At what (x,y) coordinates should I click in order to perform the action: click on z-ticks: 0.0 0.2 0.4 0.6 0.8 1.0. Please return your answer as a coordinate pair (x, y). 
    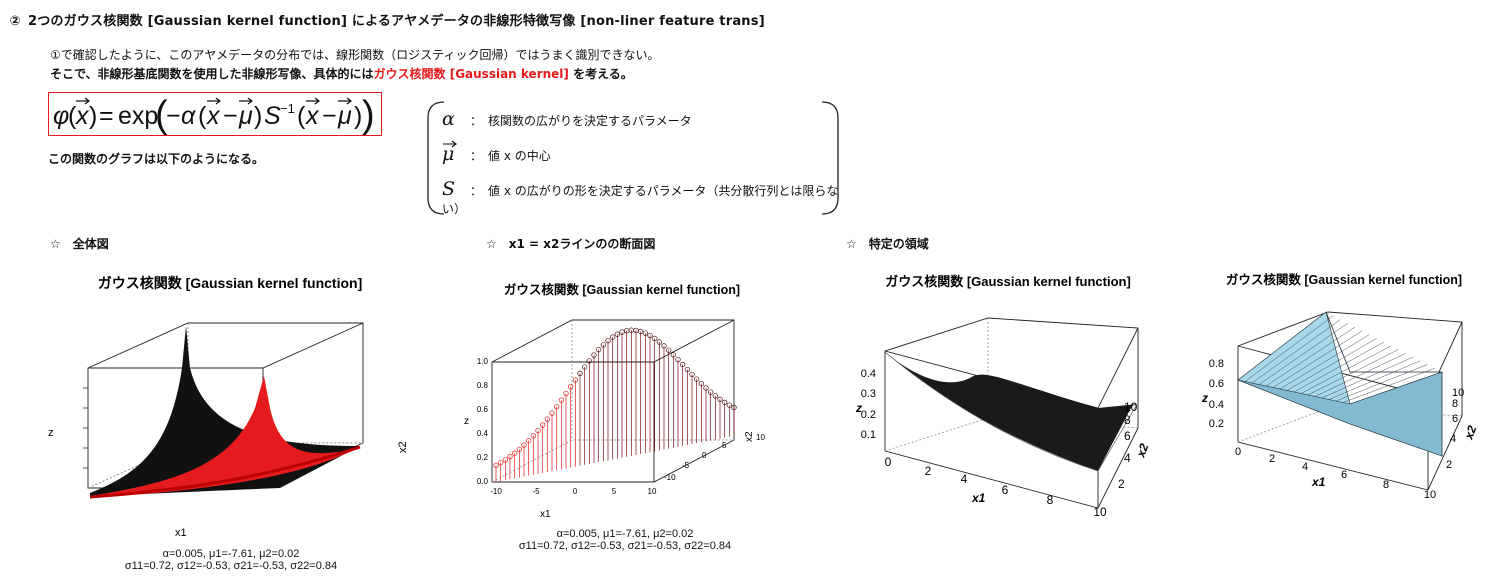
    Looking at the image, I should click on (483, 421).